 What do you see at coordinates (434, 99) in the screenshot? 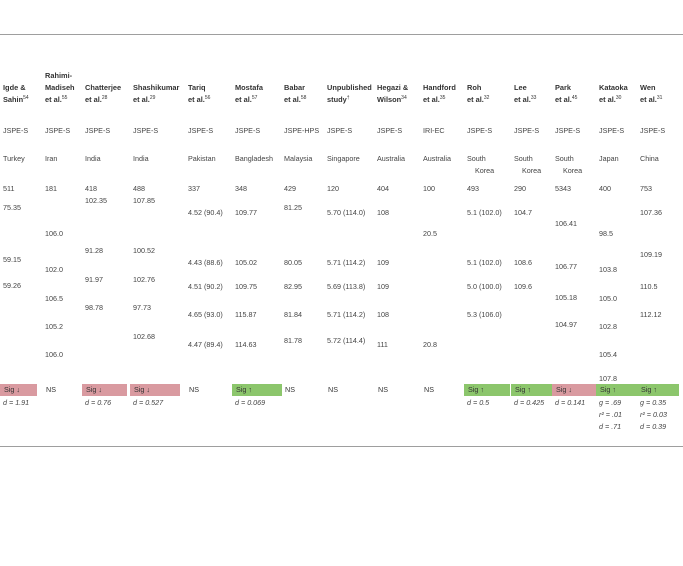
I see `header-line: et al.35` at bounding box center [434, 99].